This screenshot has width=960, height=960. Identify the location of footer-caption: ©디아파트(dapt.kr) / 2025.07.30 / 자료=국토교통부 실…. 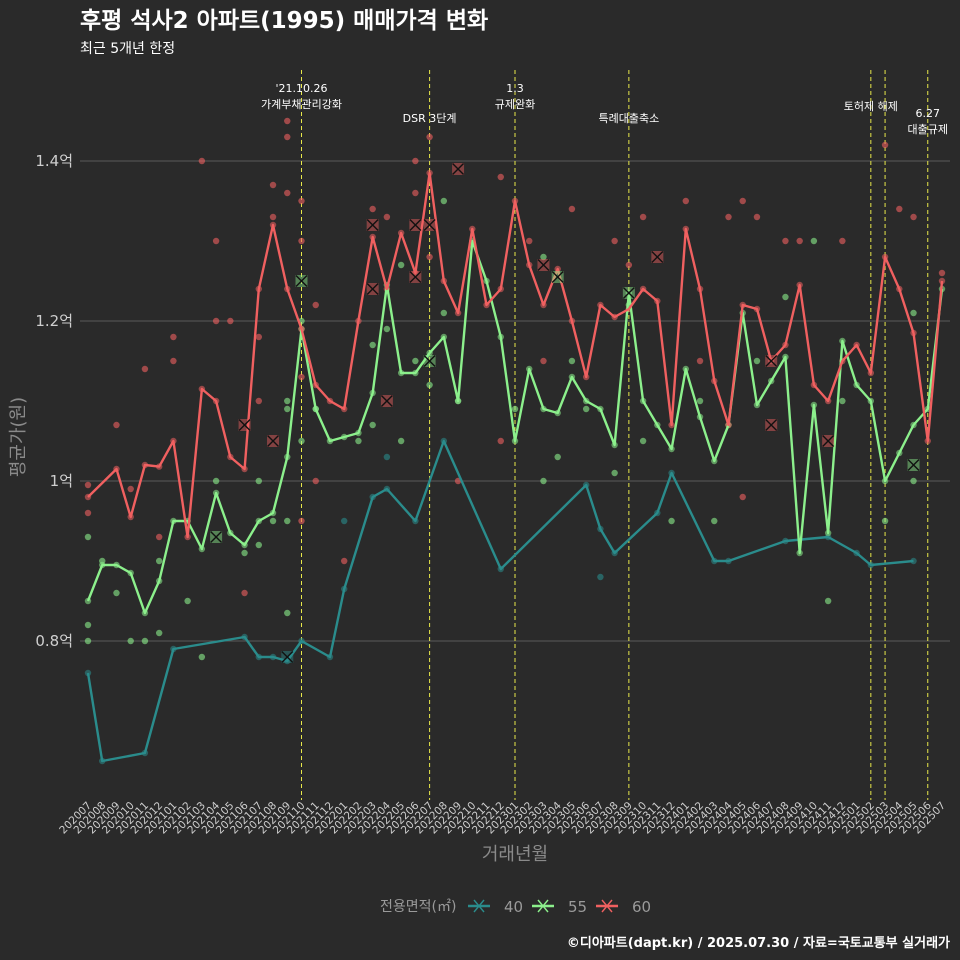
(758, 943).